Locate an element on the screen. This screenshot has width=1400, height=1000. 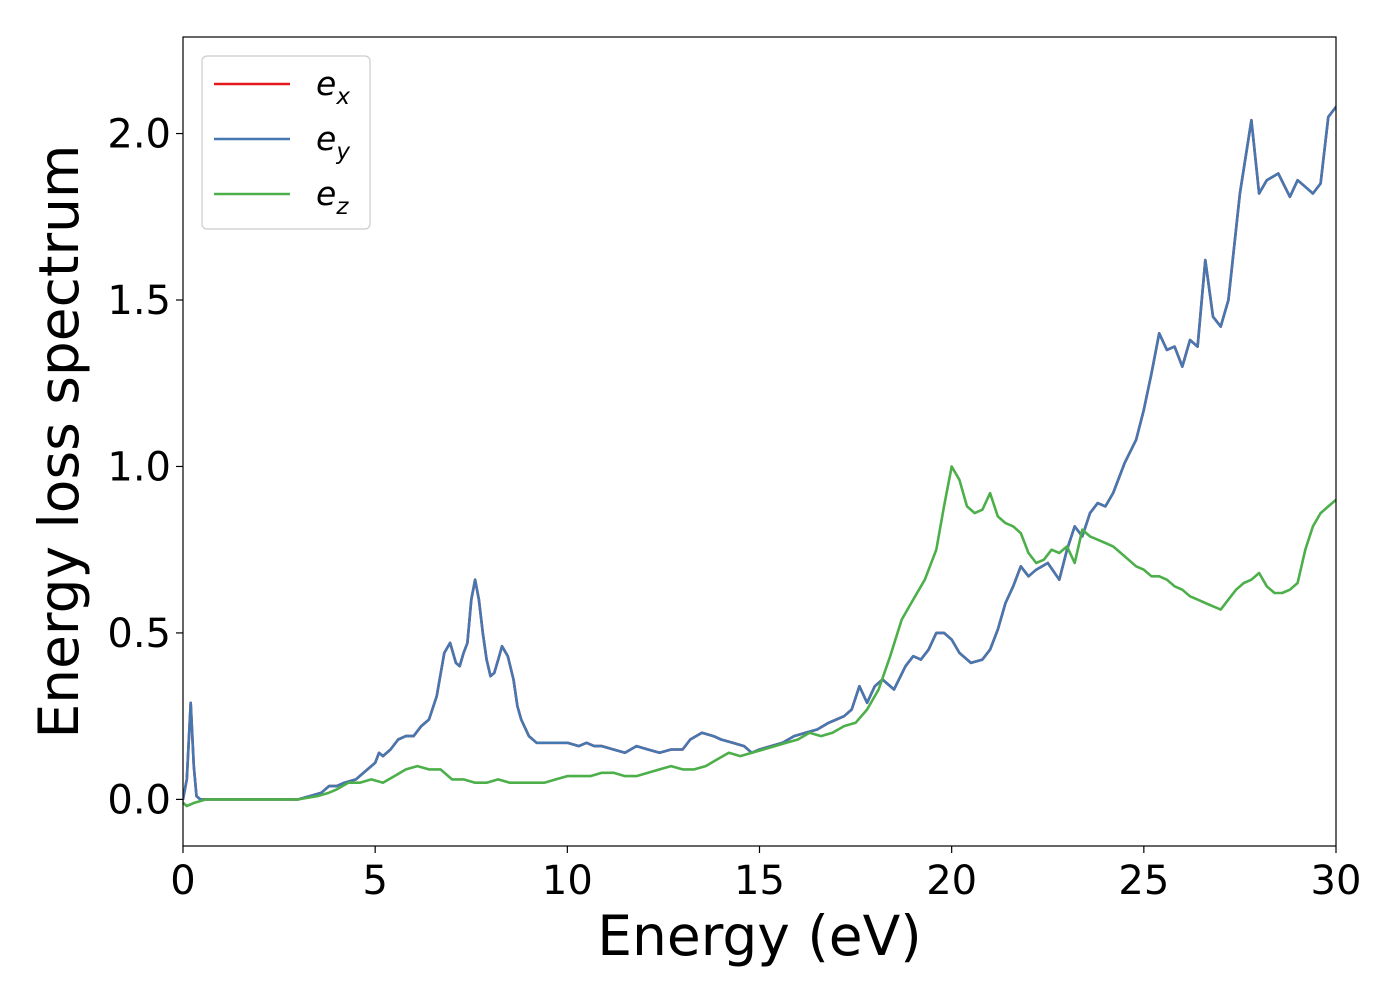
x-axis-title: Energy (eV) is located at coordinates (759, 936).